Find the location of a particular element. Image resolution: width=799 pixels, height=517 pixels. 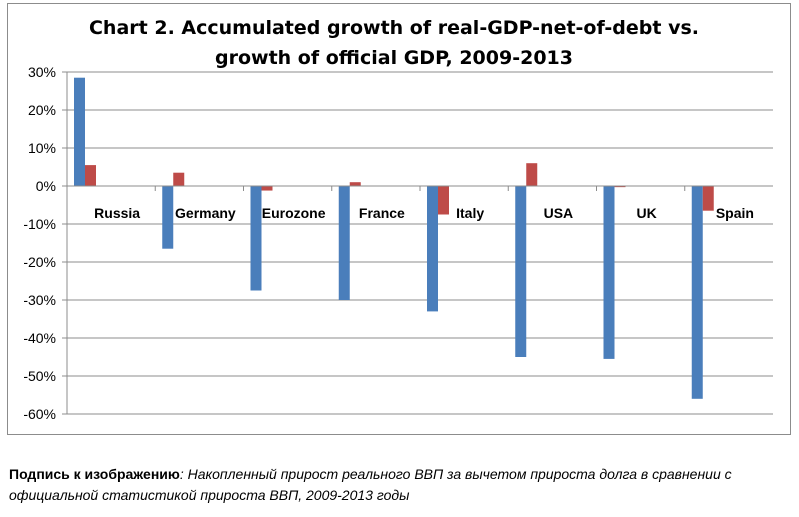

y-tick-label: 20% is located at coordinates (42, 110).